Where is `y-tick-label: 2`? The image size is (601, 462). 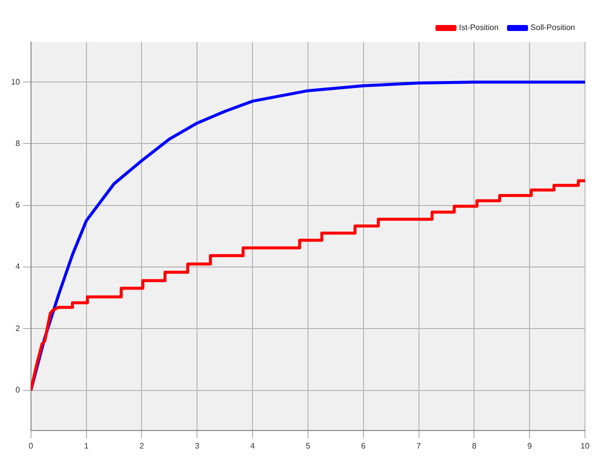 y-tick-label: 2 is located at coordinates (17, 328).